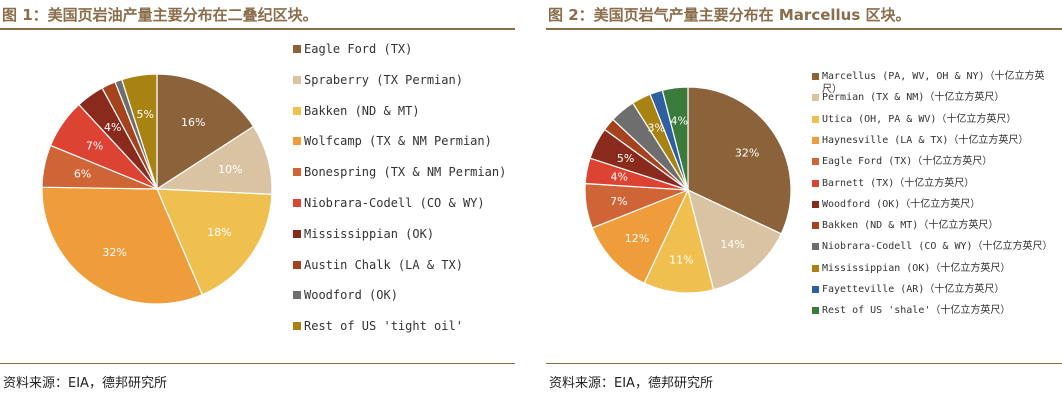 The image size is (1062, 403). Describe the element at coordinates (383, 264) in the screenshot. I see `legend-1-label-7: Austin Chalk (LA & TX)` at that location.